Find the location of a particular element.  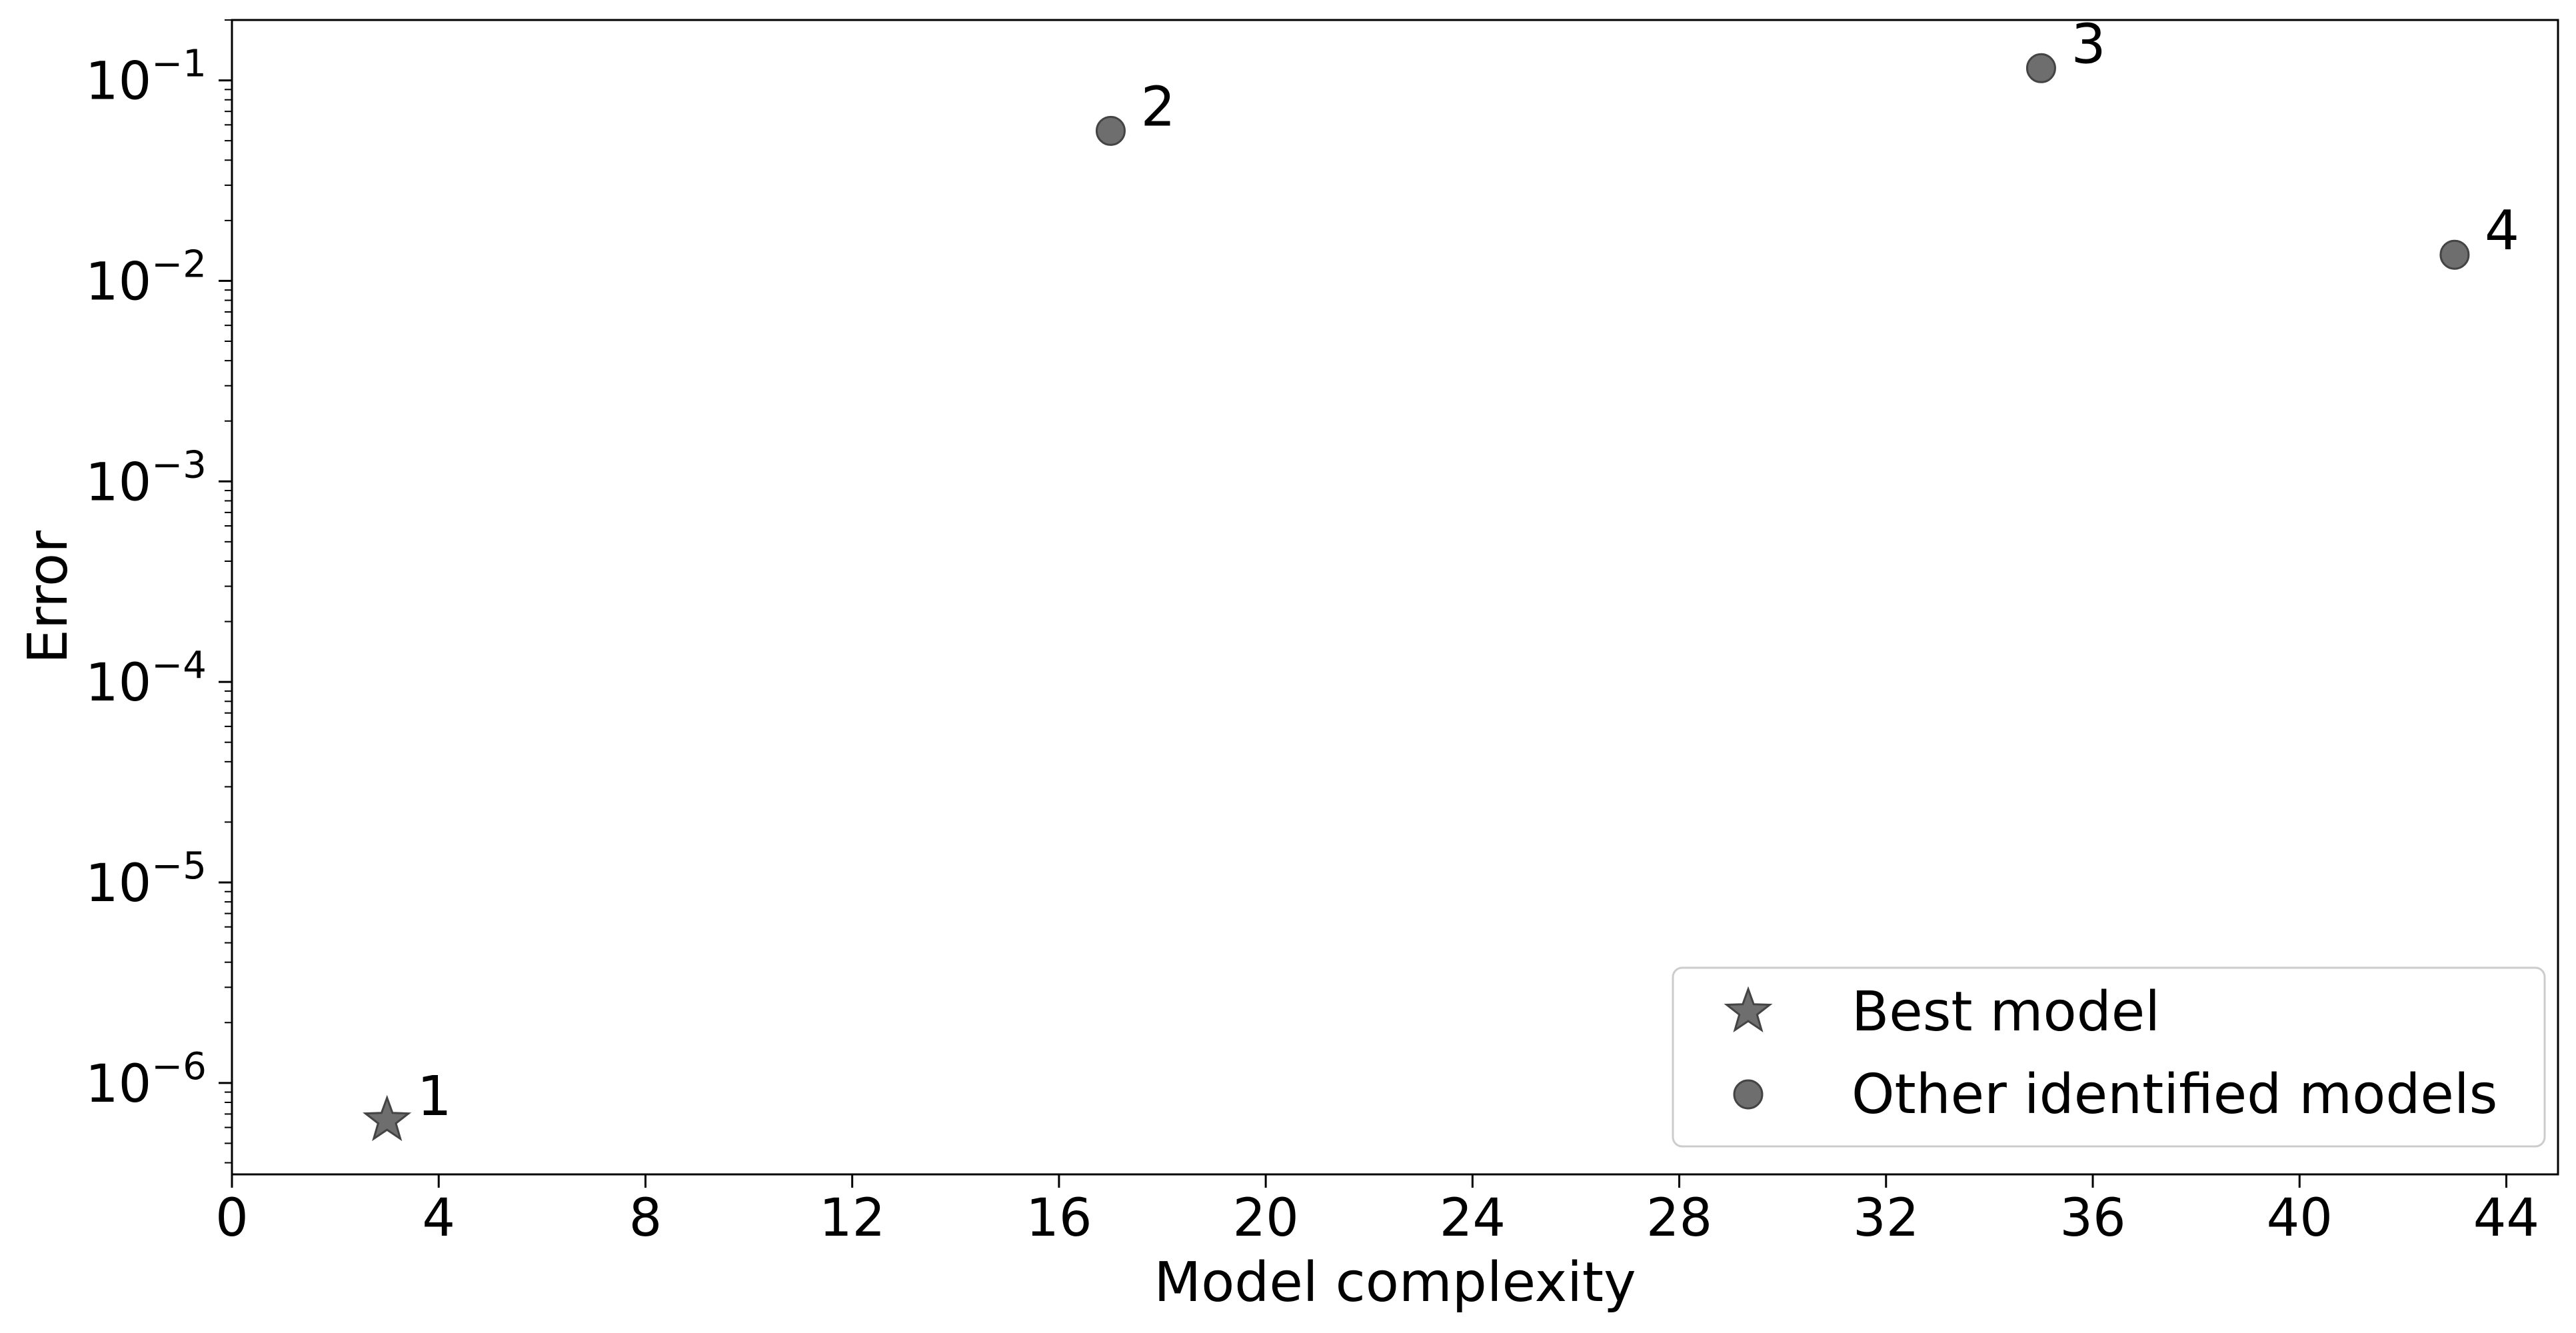

x-tick-label-8: 32 is located at coordinates (1886, 1218).